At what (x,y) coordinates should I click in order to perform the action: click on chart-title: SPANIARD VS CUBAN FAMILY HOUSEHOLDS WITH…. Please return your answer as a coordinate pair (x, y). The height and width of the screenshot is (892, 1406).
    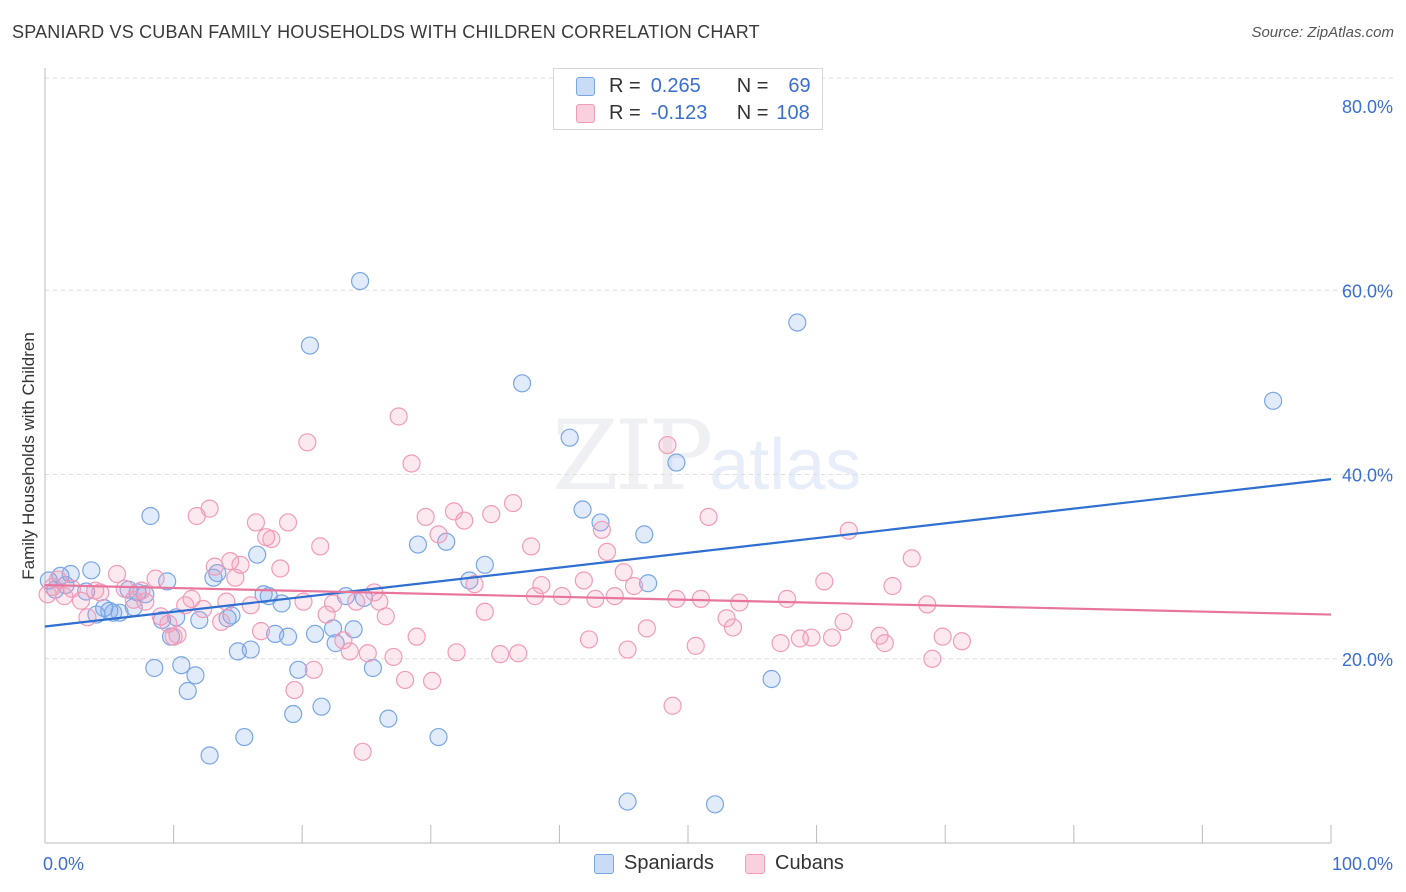
    Looking at the image, I should click on (386, 32).